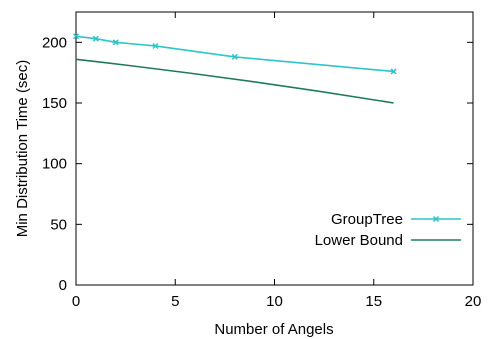 The width and height of the screenshot is (488, 339). What do you see at coordinates (76, 301) in the screenshot?
I see `x-tick-label: 0` at bounding box center [76, 301].